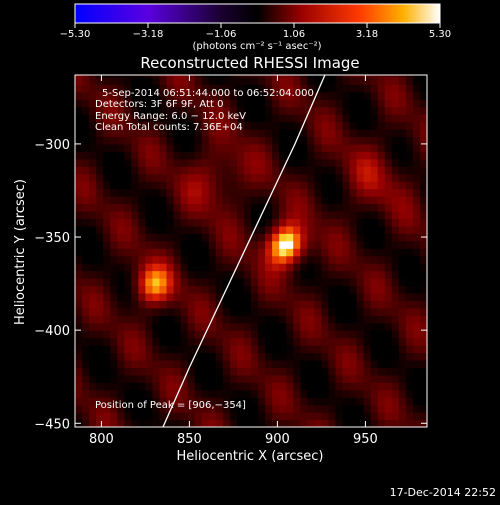 The height and width of the screenshot is (505, 500). What do you see at coordinates (148, 34) in the screenshot?
I see `colorbar-tick-label: −3.18` at bounding box center [148, 34].